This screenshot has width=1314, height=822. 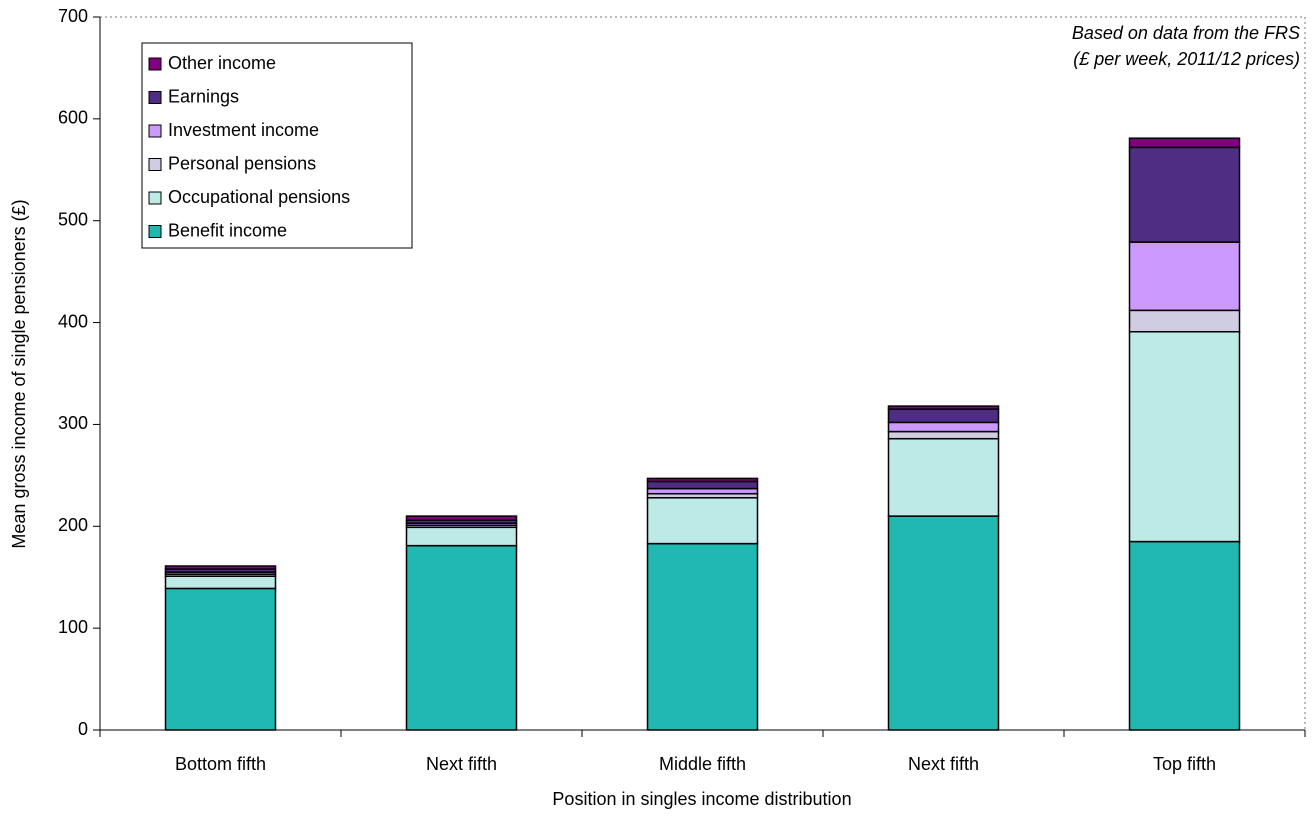 What do you see at coordinates (222, 63) in the screenshot?
I see `legend-label: Other income` at bounding box center [222, 63].